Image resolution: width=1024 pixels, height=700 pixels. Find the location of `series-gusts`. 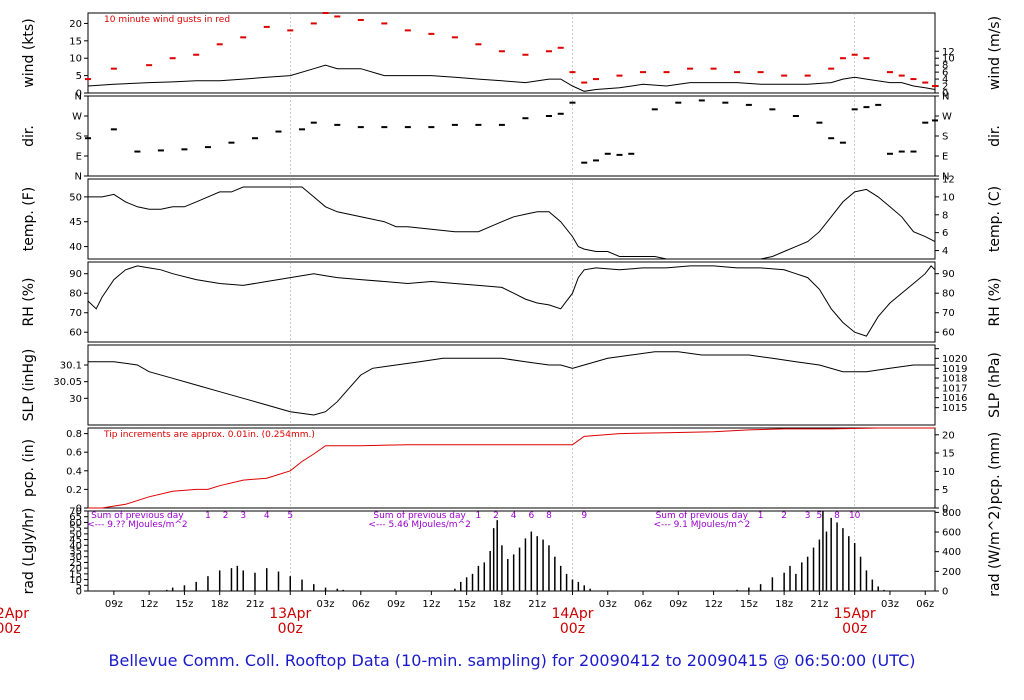

series-gusts is located at coordinates (511, 50).